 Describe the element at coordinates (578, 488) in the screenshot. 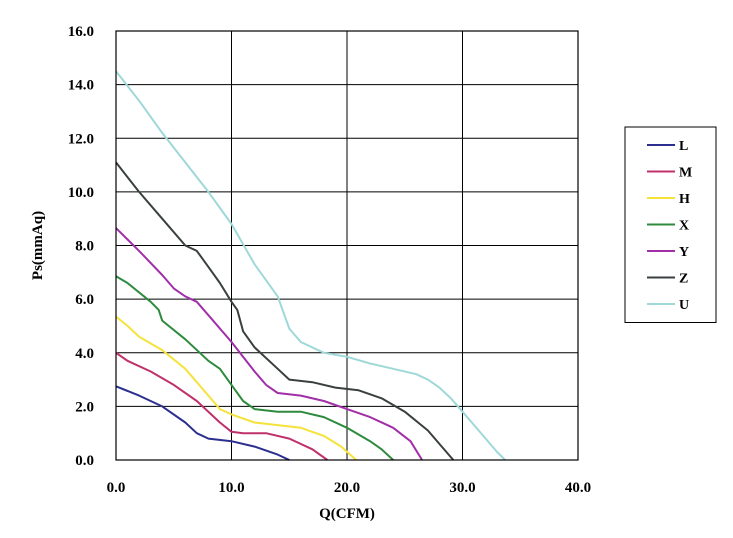

I see `x-tick-label: 40.0` at that location.